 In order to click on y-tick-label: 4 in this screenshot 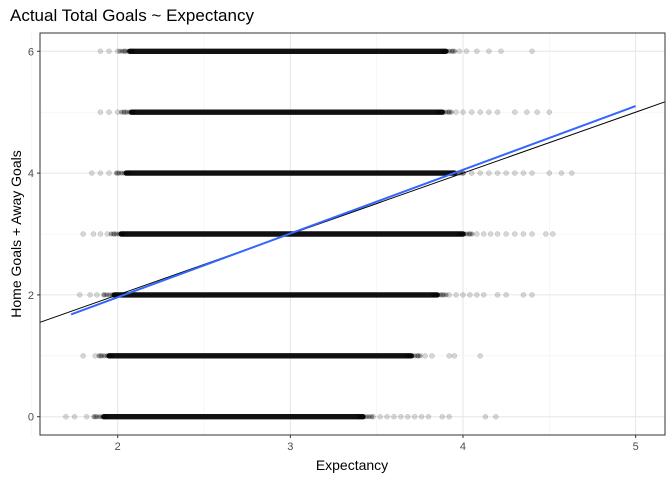, I will do `click(31, 174)`.